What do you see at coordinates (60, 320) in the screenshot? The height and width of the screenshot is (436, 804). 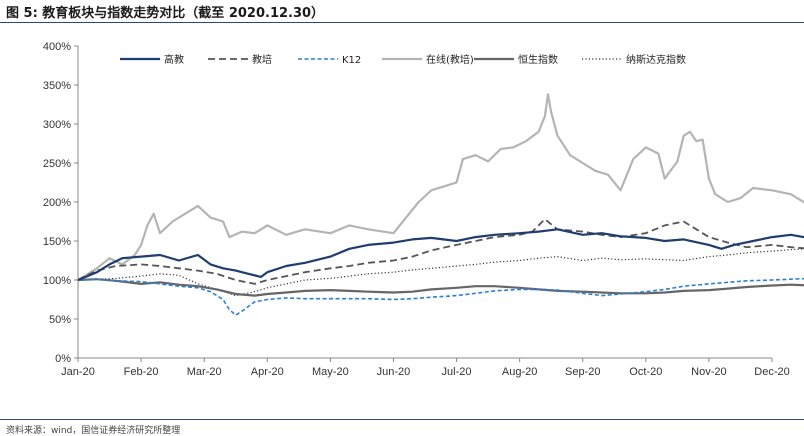 I see `y-tick-label: 50%` at bounding box center [60, 320].